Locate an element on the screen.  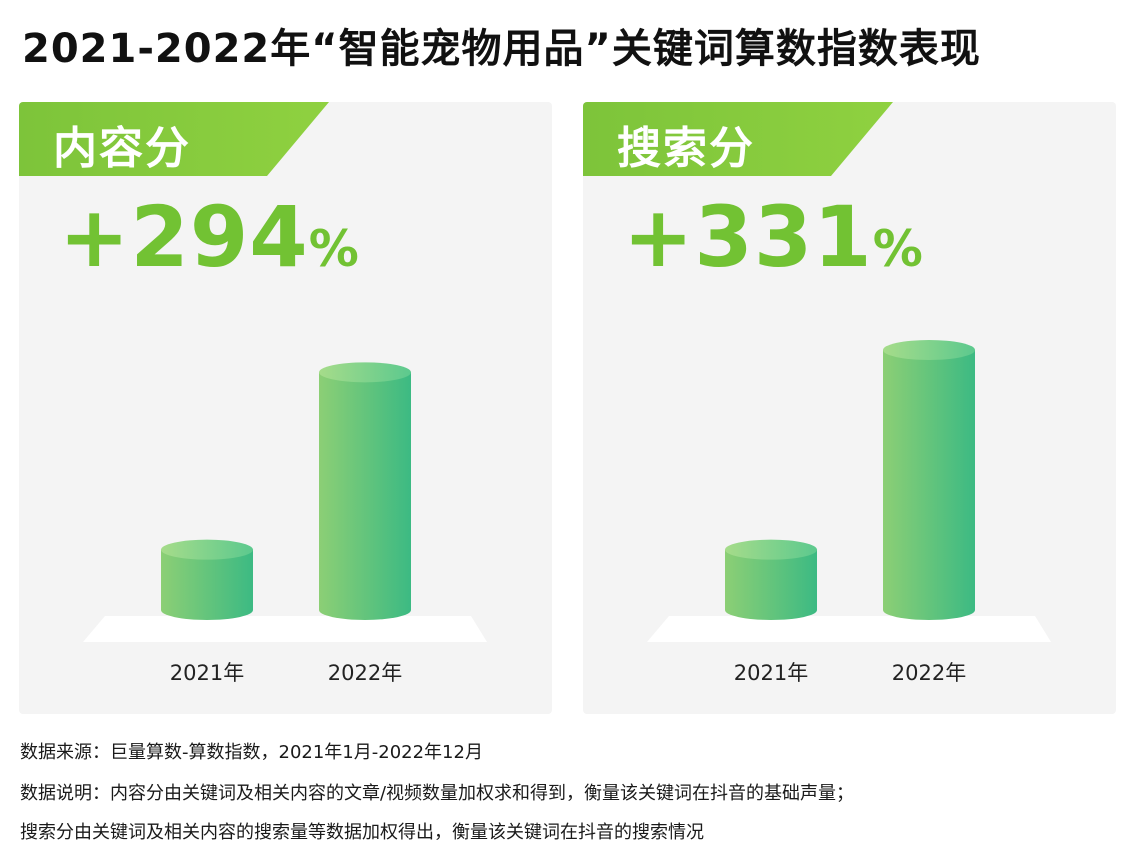
search-score-growth-unit: % is located at coordinates (897, 249).